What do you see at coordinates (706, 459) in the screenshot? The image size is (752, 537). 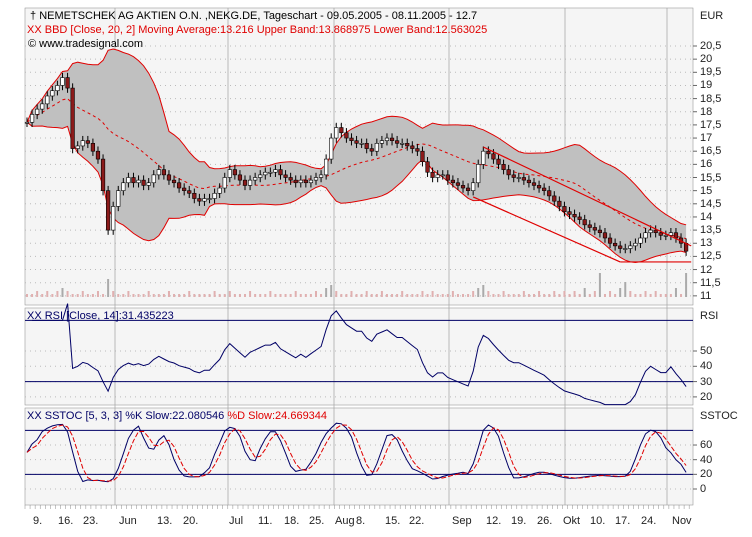 I see `sstoc-axis-tick-label: 40` at bounding box center [706, 459].